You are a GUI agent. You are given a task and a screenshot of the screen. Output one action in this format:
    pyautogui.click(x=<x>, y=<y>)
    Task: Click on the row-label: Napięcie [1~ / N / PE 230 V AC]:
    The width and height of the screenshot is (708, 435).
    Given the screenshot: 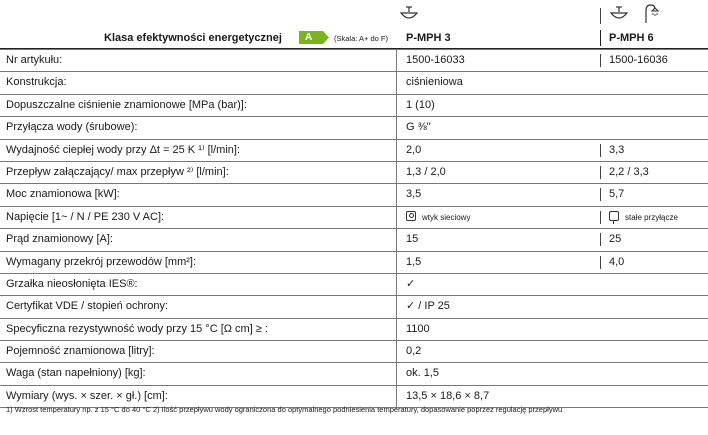 What is the action you would take?
    pyautogui.click(x=85, y=216)
    